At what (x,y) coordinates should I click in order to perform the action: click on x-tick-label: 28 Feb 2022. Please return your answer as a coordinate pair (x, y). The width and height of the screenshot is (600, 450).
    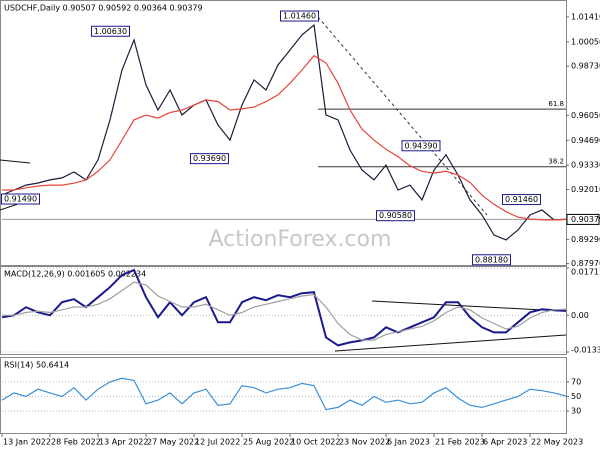
    Looking at the image, I should click on (76, 442).